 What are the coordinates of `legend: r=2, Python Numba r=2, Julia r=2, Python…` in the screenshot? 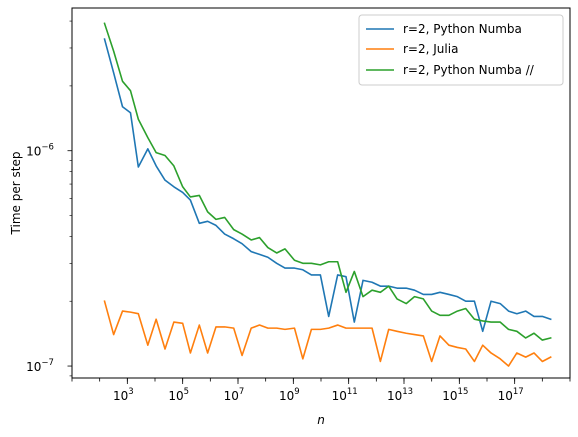 It's located at (461, 50).